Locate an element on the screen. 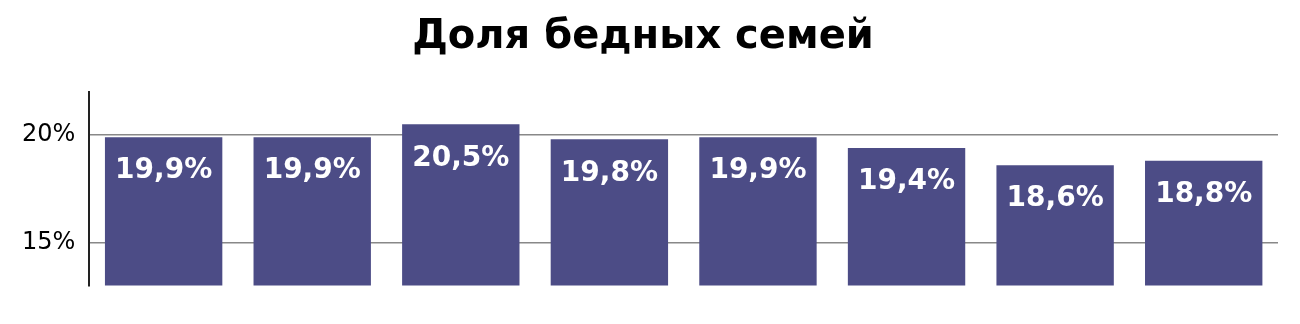  data-label: 20,5% is located at coordinates (461, 156).